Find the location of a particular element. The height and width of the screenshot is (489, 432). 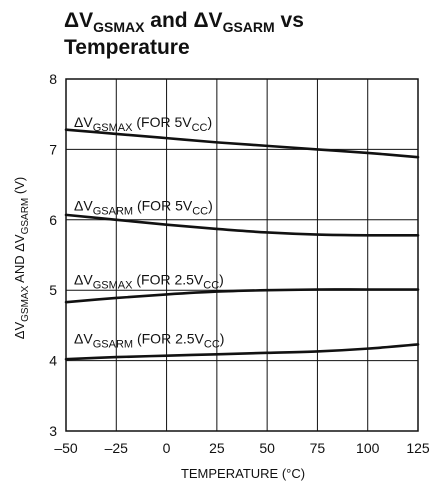

series-label-1: ΔVGSMAX (FOR 5VCC) is located at coordinates (143, 124).